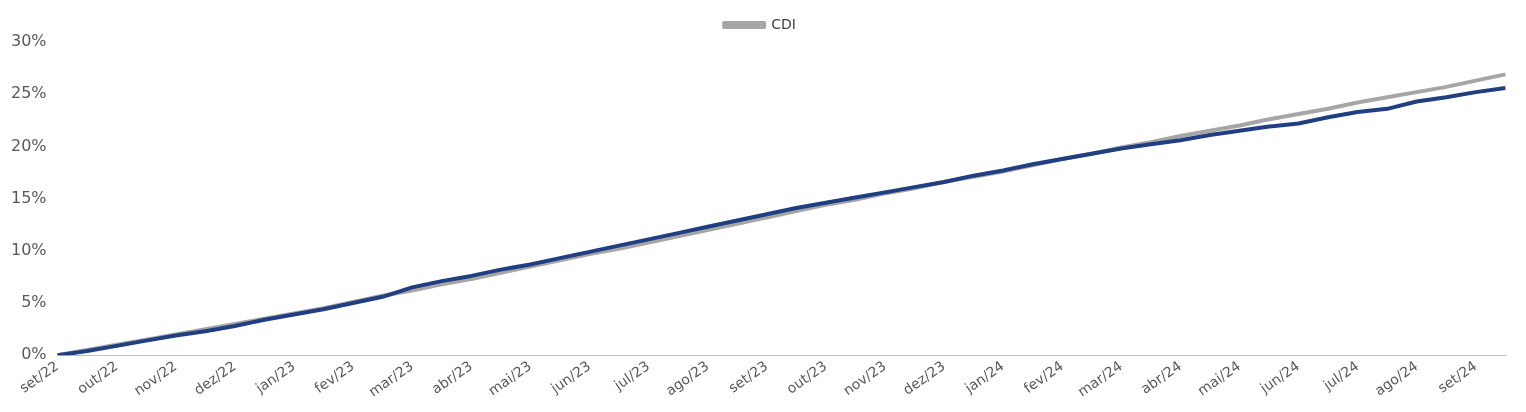 The image size is (1526, 412). Describe the element at coordinates (29, 145) in the screenshot. I see `y-tick-label: 20%` at that location.